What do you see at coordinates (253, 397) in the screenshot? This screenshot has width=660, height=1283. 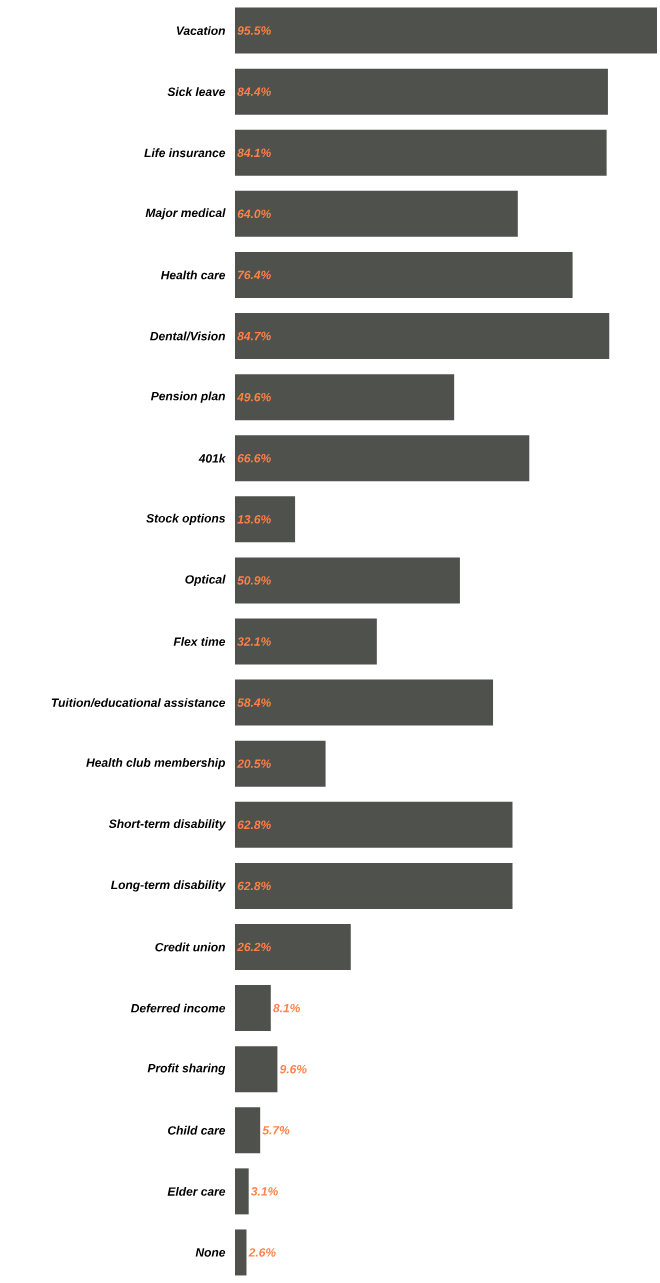 I see `data-label: 49.6%` at bounding box center [253, 397].